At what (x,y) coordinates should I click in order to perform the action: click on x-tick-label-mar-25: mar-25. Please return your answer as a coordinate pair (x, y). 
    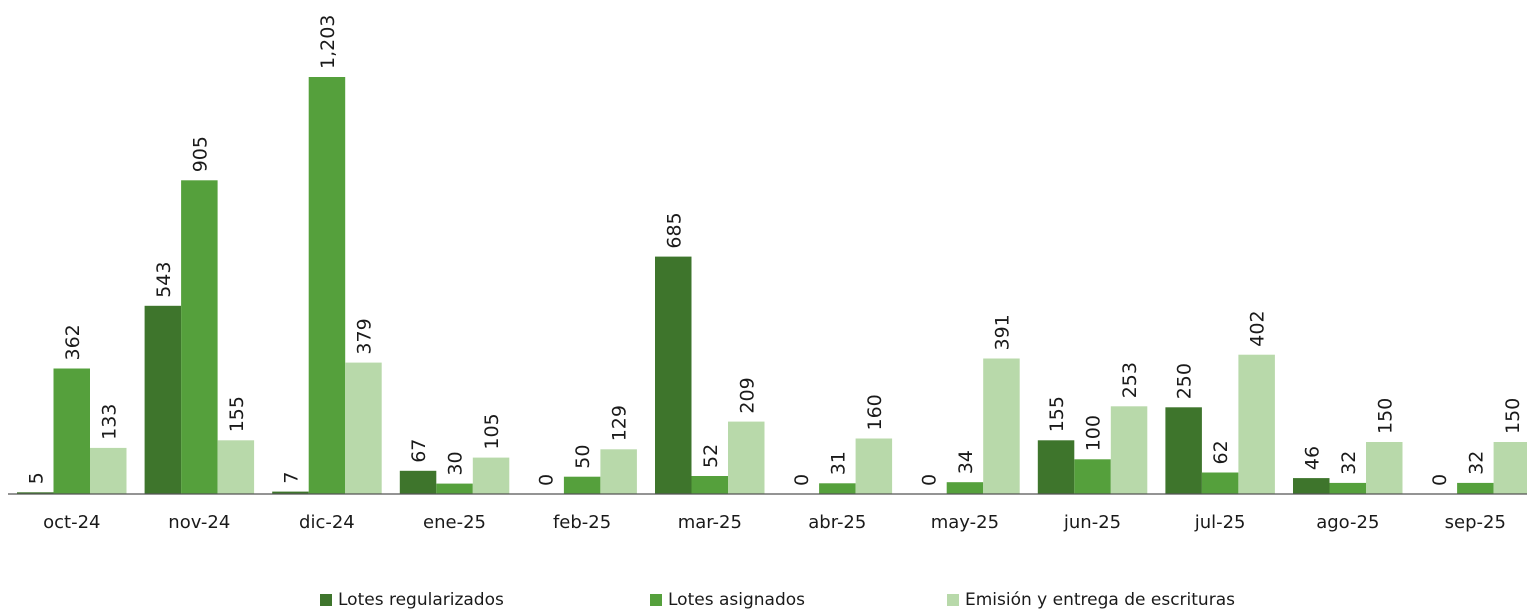
    Looking at the image, I should click on (710, 522).